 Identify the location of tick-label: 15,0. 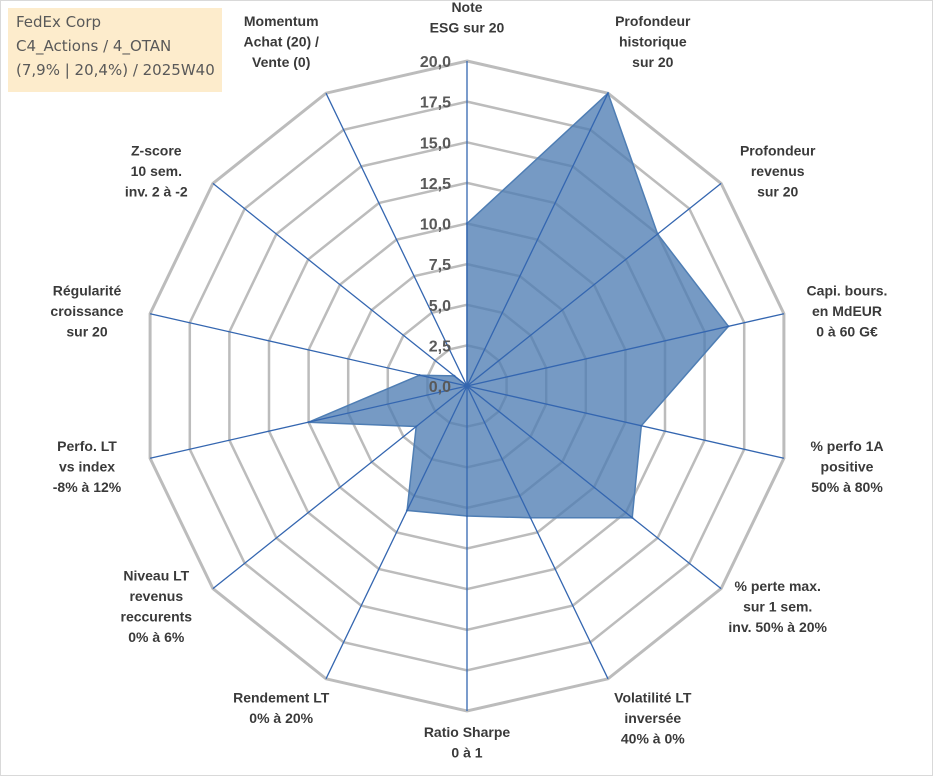
(435, 143).